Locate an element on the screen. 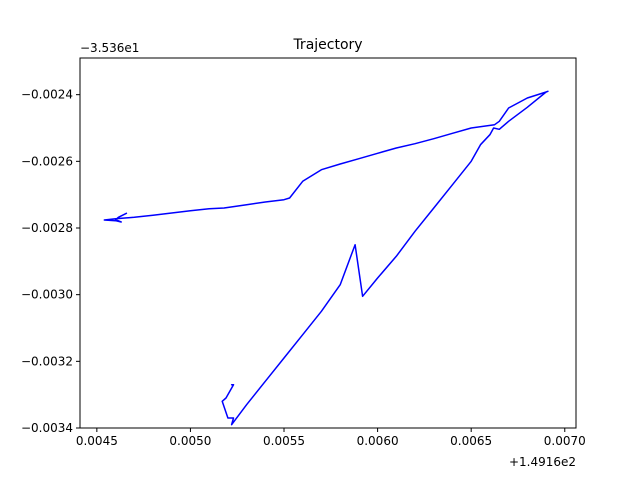 This screenshot has height=485, width=640. x-tick-label: 0.0055 is located at coordinates (284, 441).